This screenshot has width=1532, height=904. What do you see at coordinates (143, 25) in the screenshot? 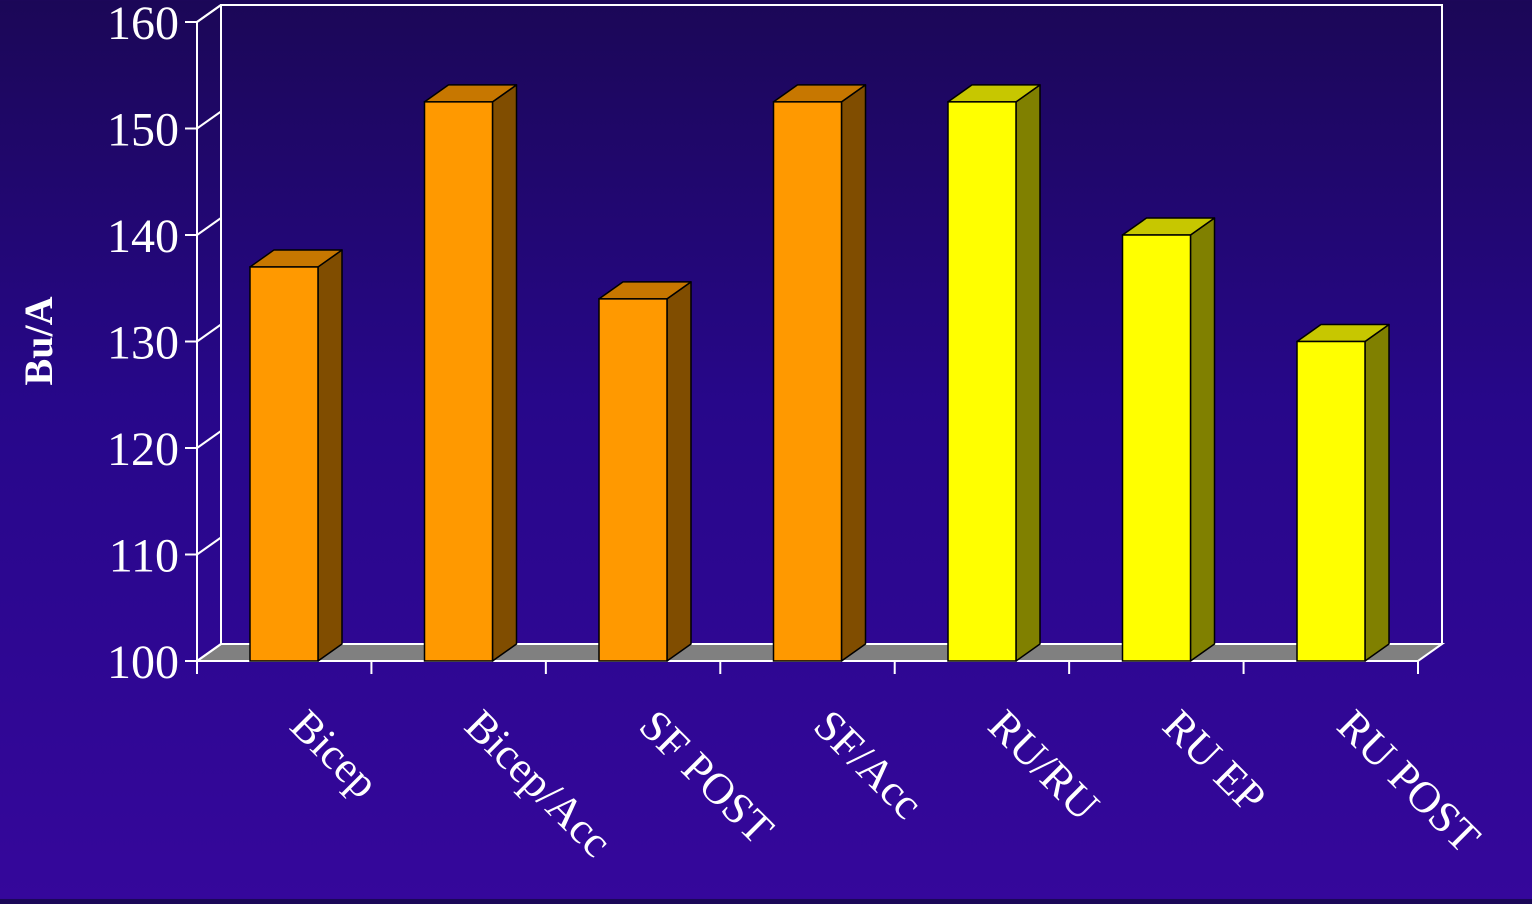
I see `y-tick-label: 160` at bounding box center [143, 25].